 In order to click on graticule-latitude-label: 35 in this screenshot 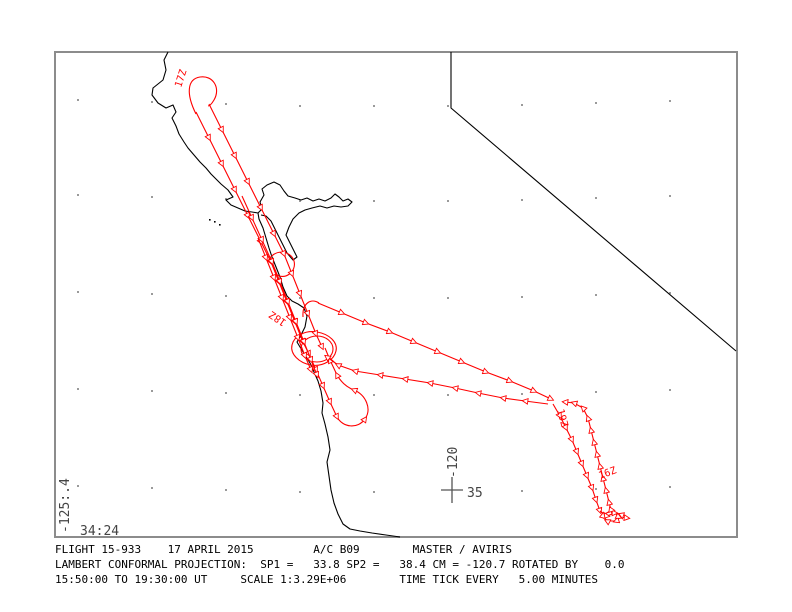, I will do `click(475, 493)`.